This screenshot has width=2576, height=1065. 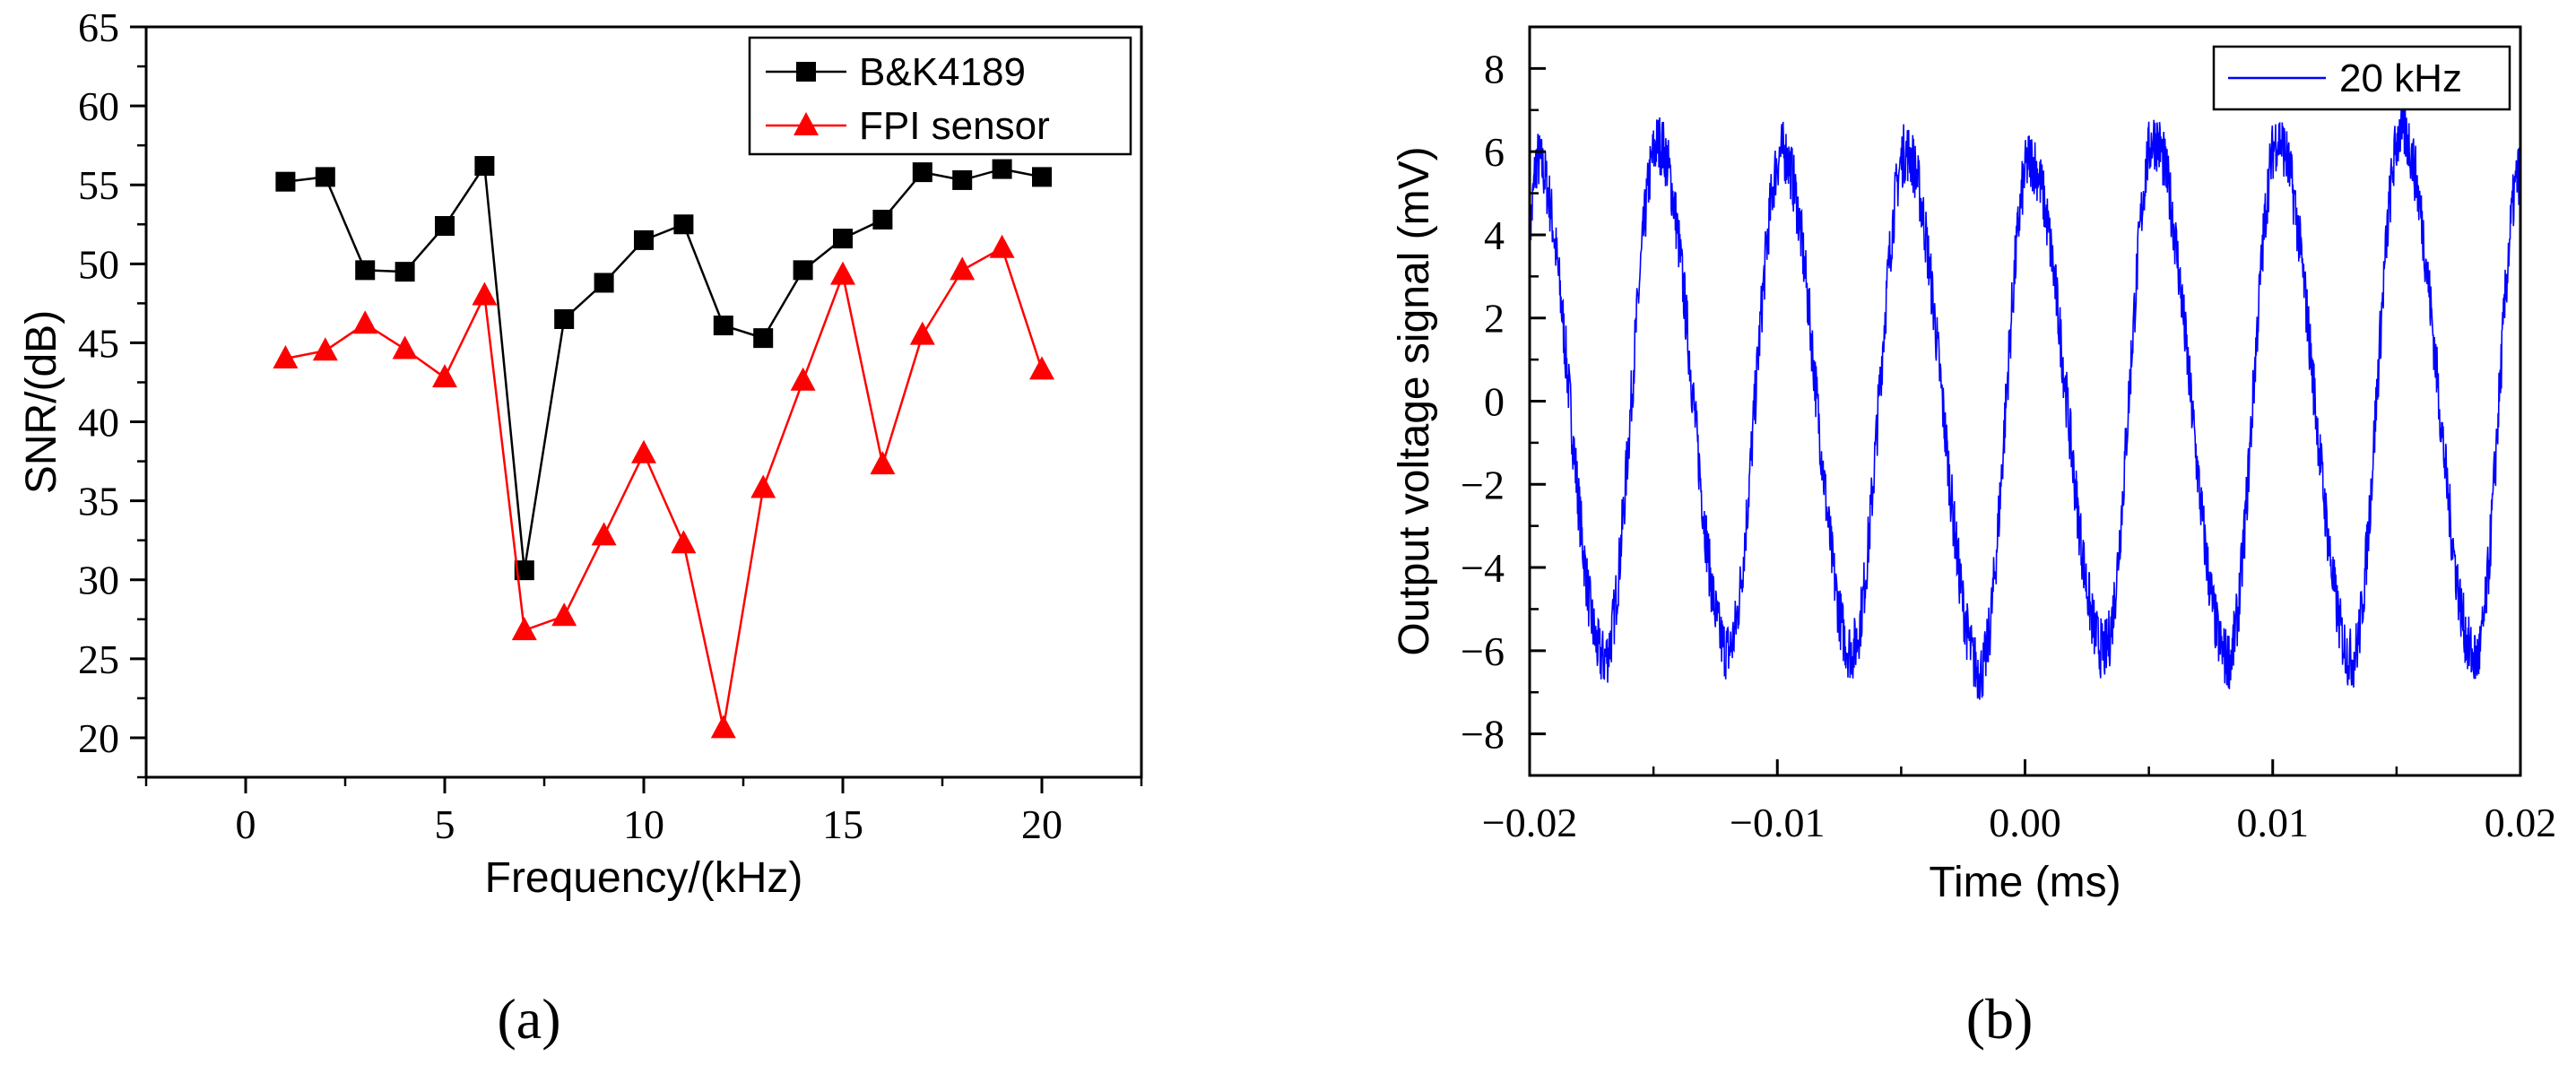 I want to click on panel-a-legend-label: FPI sensor, so click(x=954, y=126).